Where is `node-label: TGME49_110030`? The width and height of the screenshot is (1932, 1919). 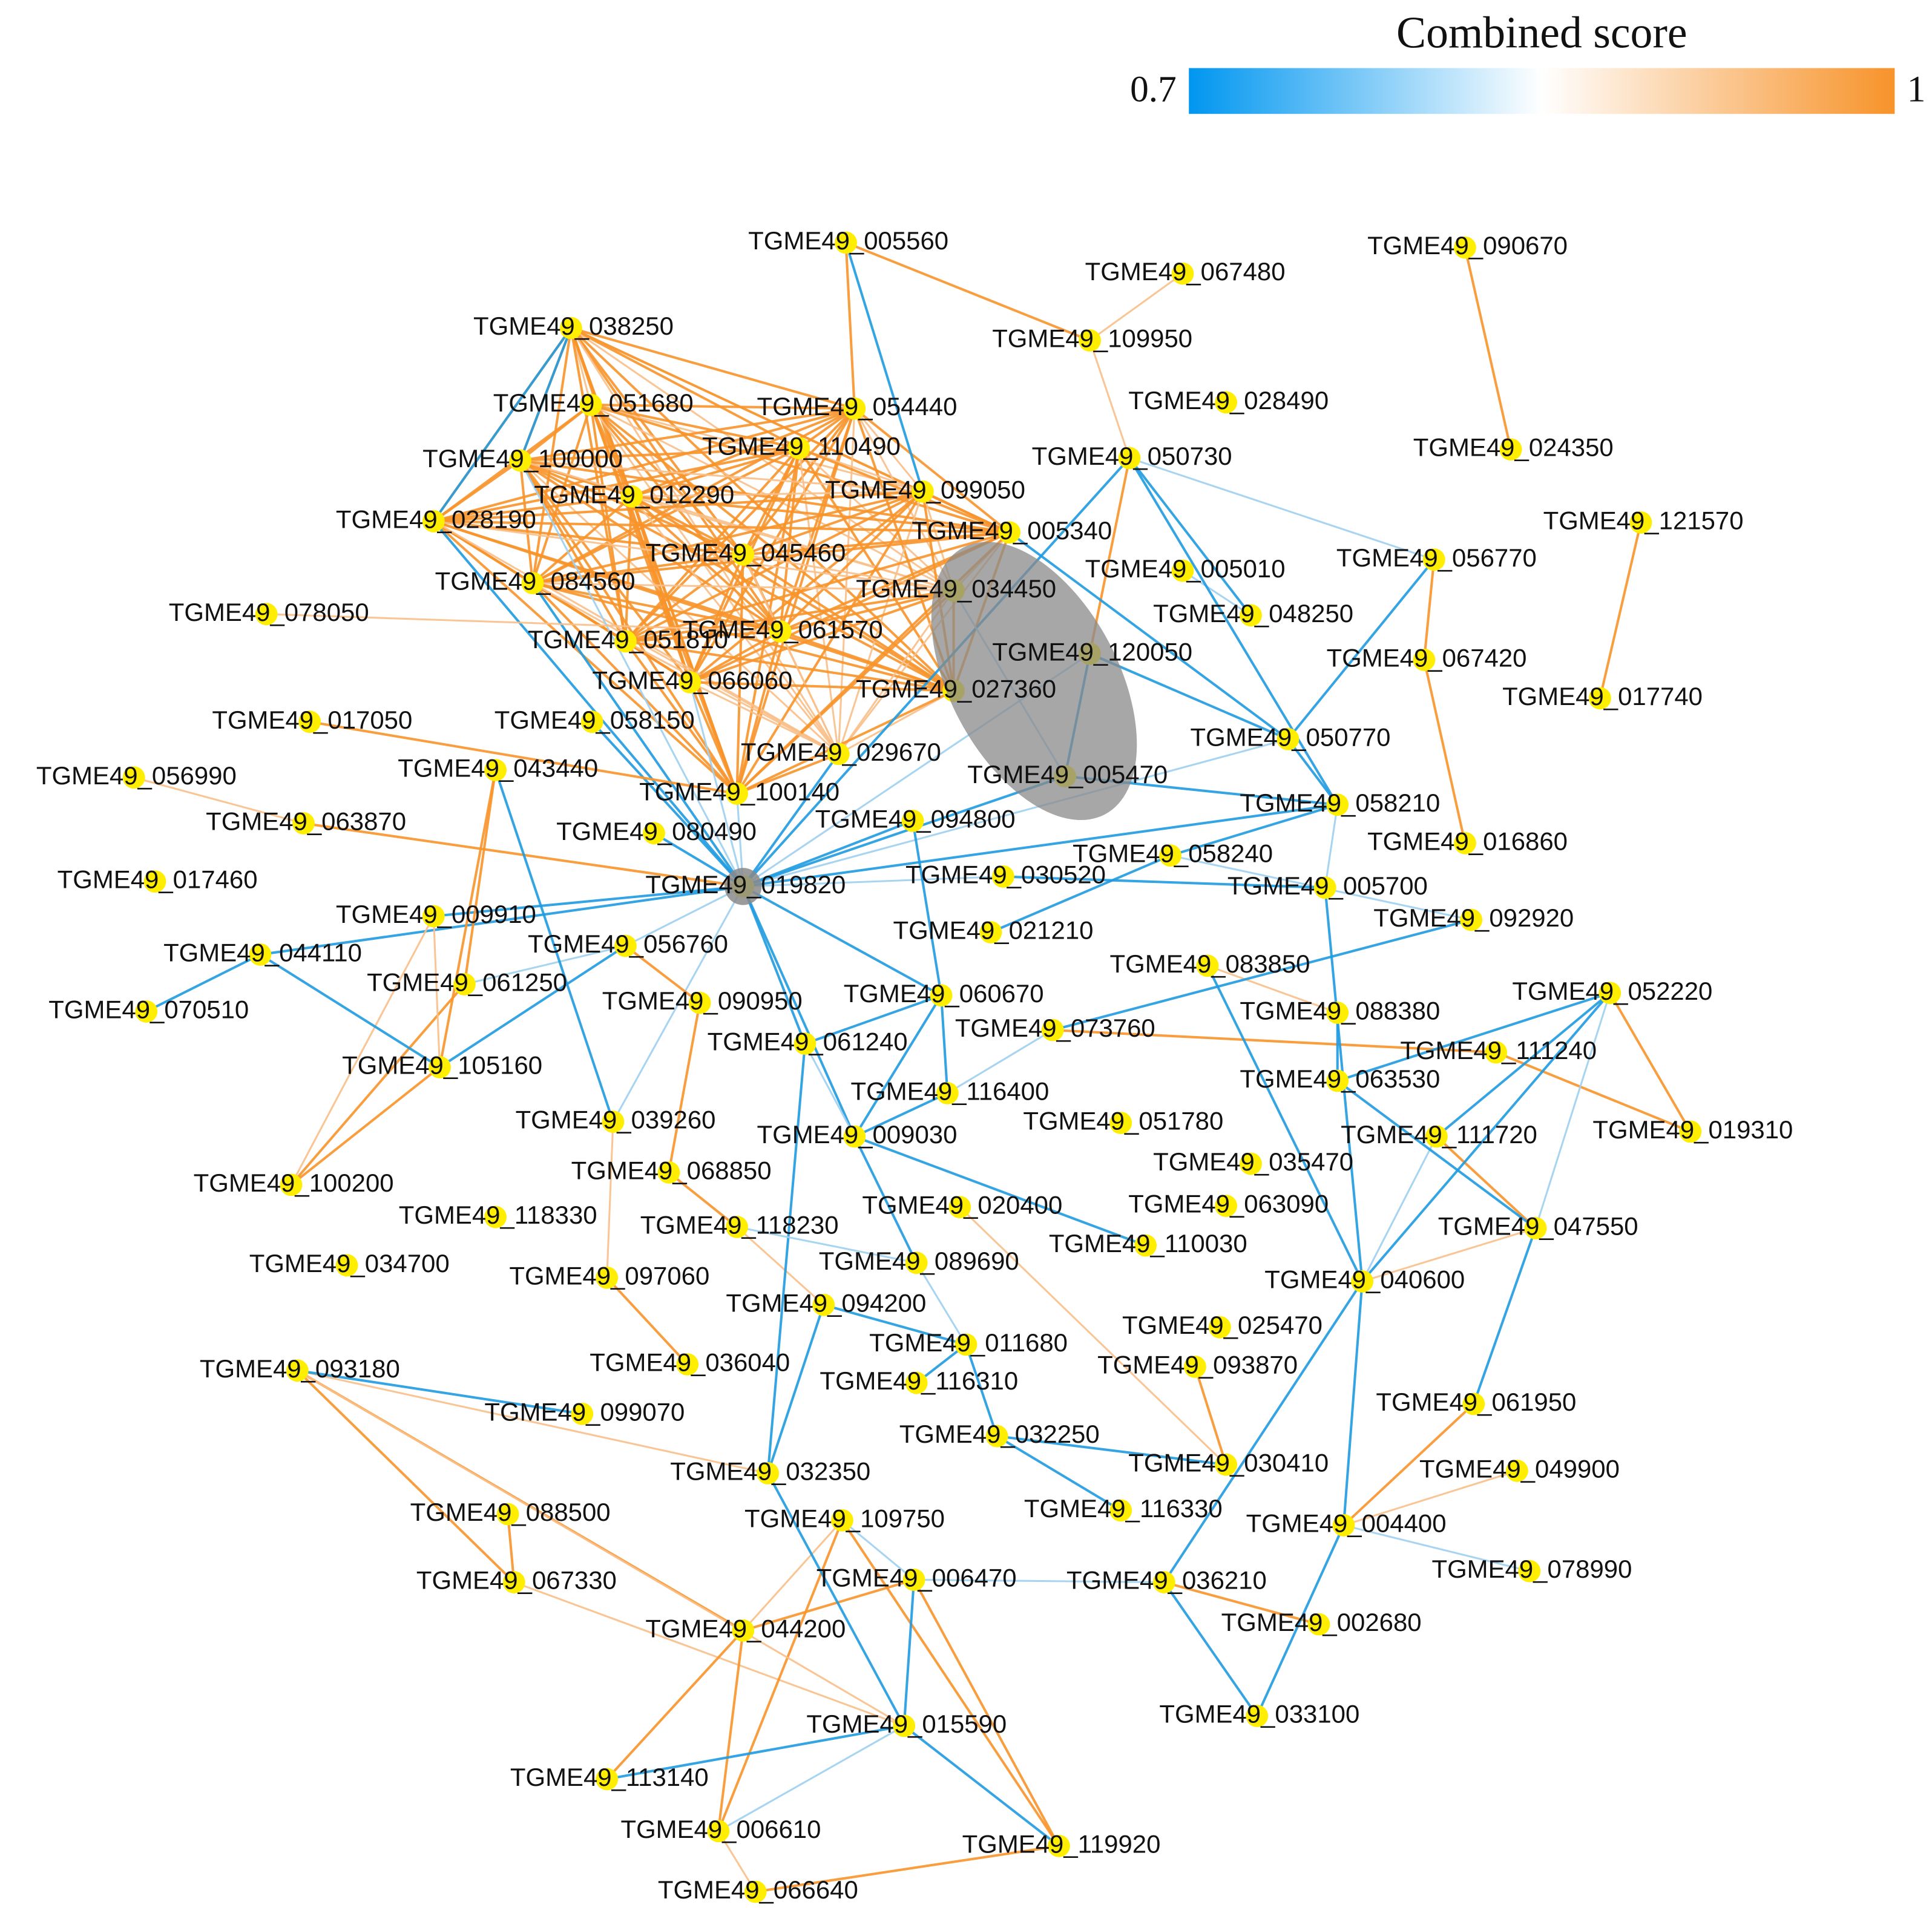
node-label: TGME49_110030 is located at coordinates (1148, 1243).